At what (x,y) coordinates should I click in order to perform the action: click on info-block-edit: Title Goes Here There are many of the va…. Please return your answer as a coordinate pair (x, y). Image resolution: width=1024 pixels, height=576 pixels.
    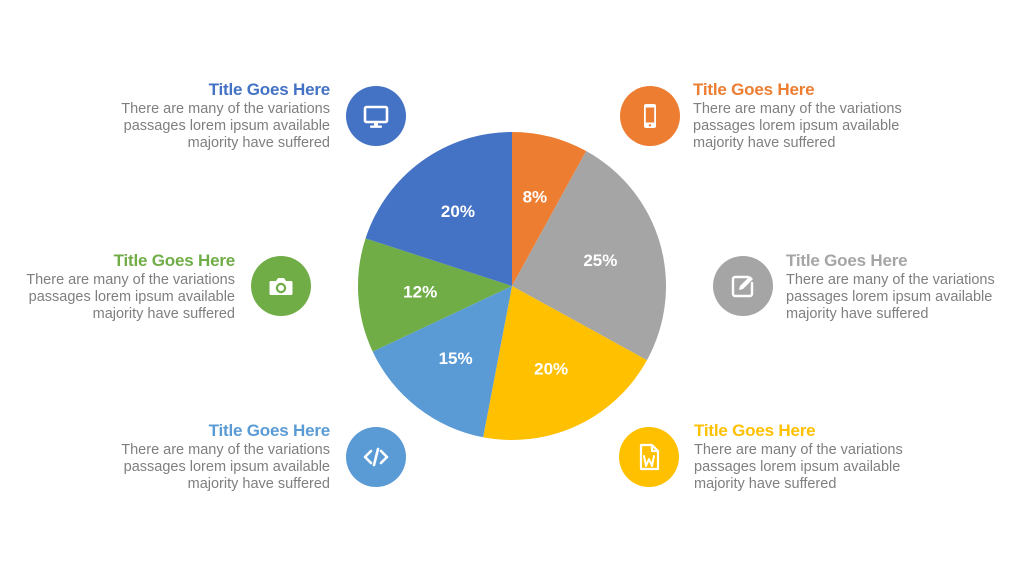
    Looking at the image, I should click on (905, 286).